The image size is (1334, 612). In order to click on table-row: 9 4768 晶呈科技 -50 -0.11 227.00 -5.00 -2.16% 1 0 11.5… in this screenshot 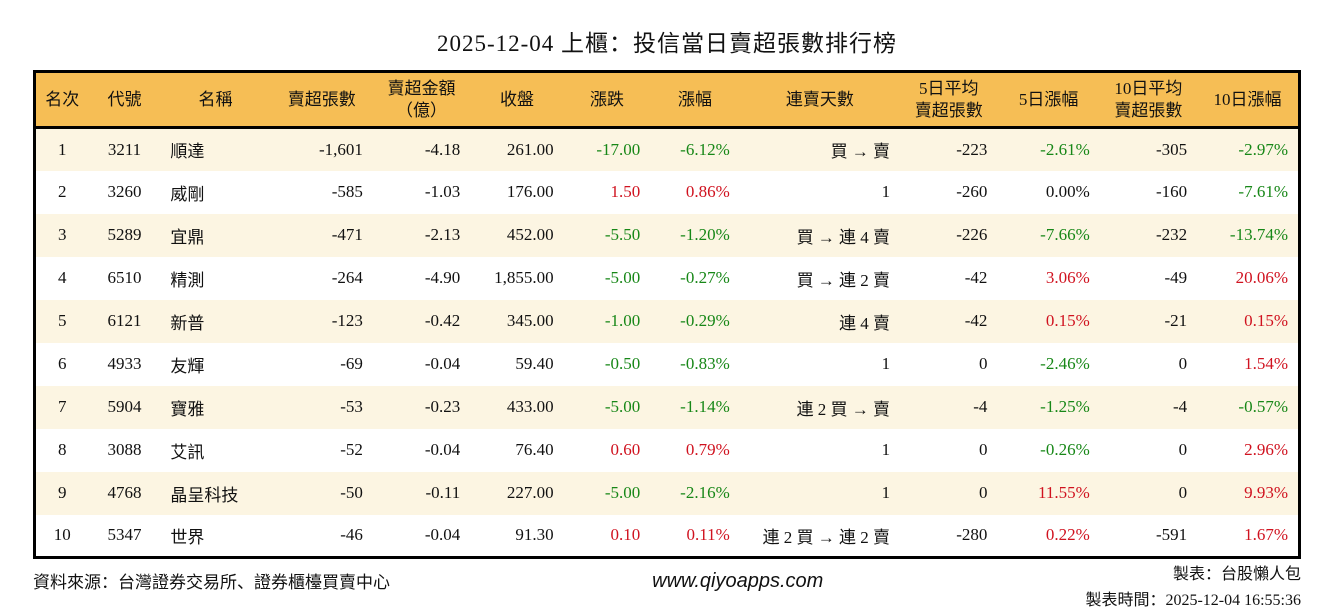, I will do `click(667, 493)`.